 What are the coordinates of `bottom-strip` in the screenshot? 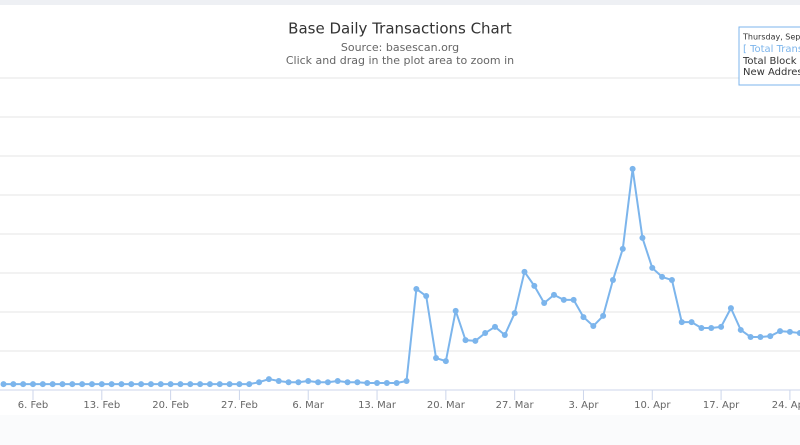 It's located at (400, 430).